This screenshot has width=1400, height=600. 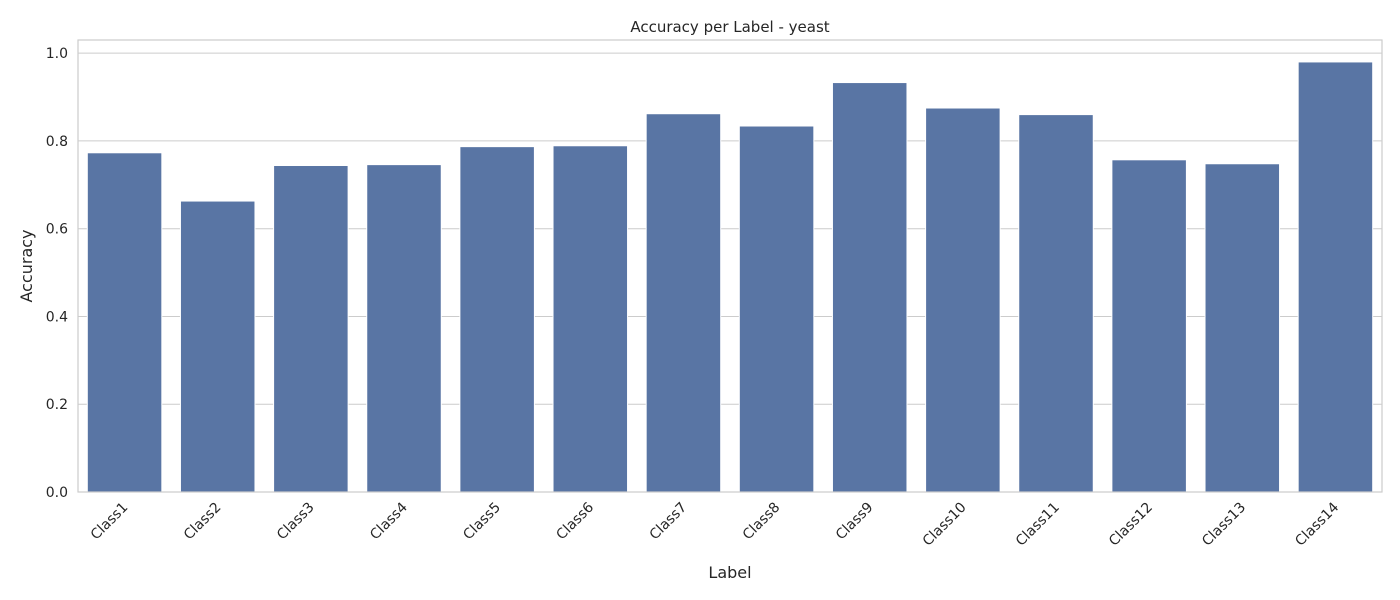 What do you see at coordinates (217, 346) in the screenshot?
I see `bar-class2` at bounding box center [217, 346].